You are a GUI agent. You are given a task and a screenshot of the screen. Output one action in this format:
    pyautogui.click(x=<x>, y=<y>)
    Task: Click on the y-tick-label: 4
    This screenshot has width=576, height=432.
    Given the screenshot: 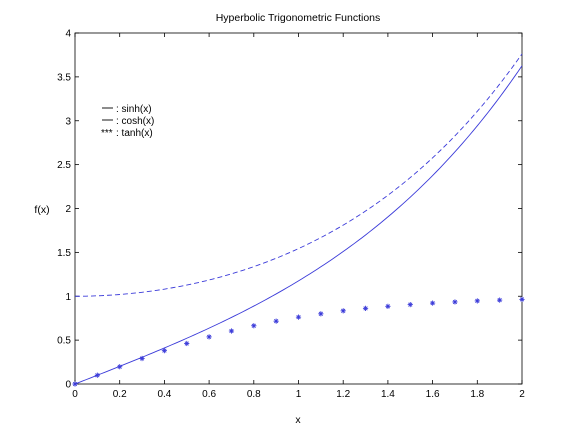 What is the action you would take?
    pyautogui.click(x=68, y=34)
    